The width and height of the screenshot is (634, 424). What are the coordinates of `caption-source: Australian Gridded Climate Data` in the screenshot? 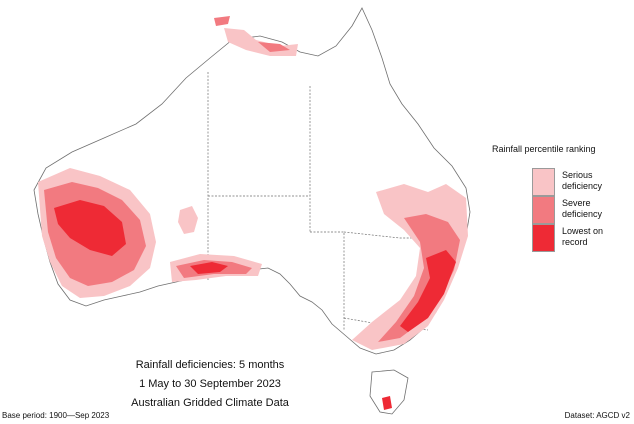 It's located at (210, 403).